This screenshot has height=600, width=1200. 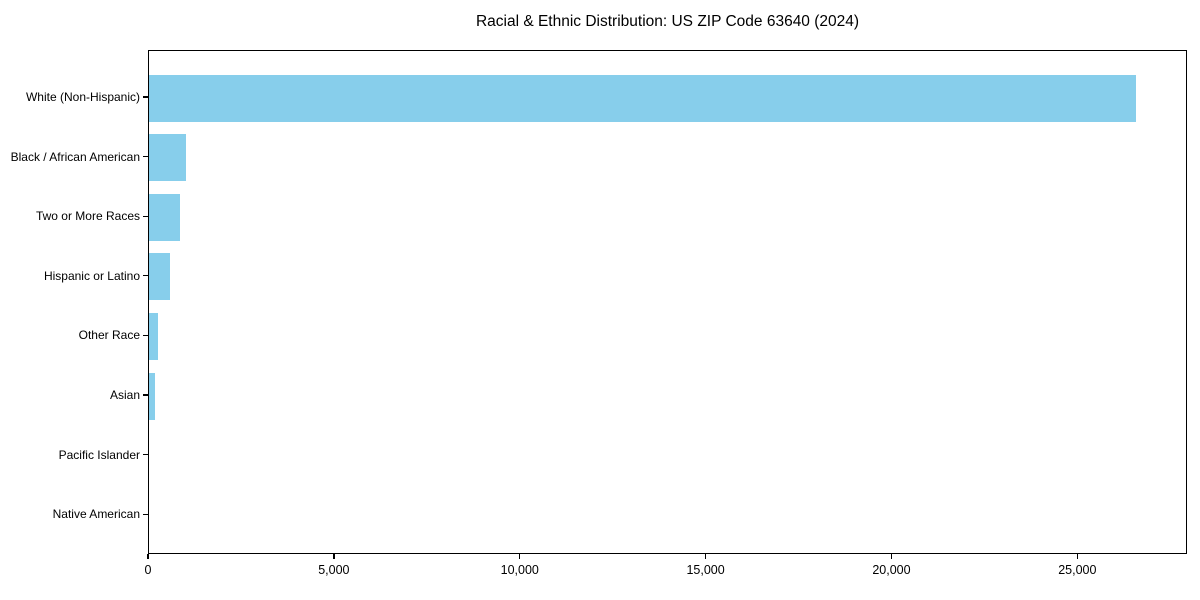 What do you see at coordinates (145, 395) in the screenshot?
I see `y-tick-asian` at bounding box center [145, 395].